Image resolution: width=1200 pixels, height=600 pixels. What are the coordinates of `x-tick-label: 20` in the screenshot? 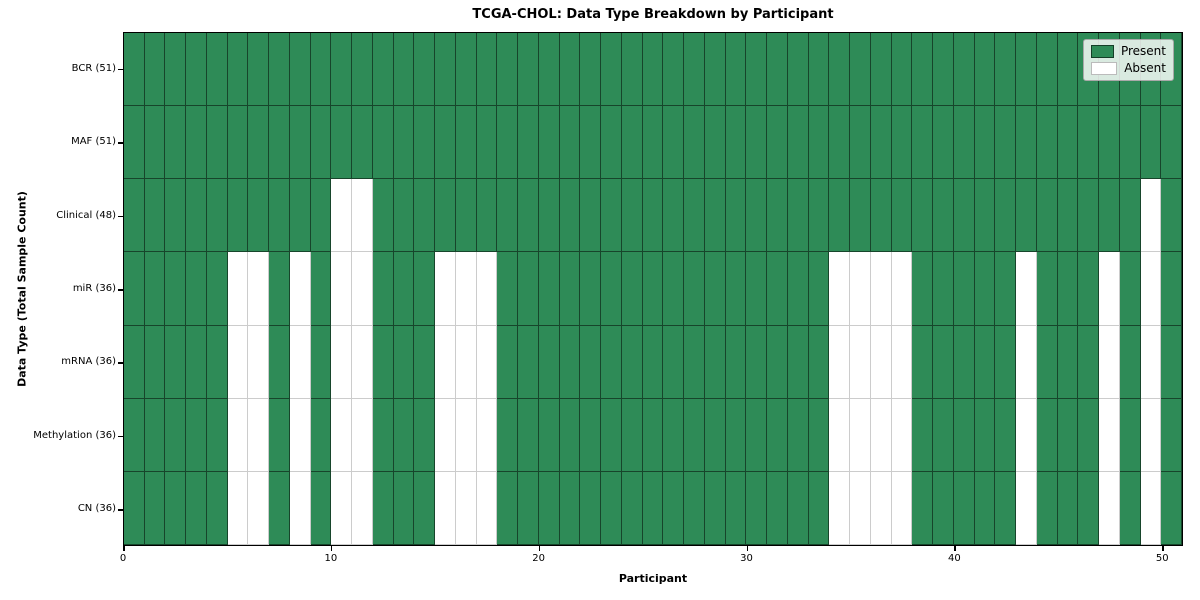 It's located at (539, 558).